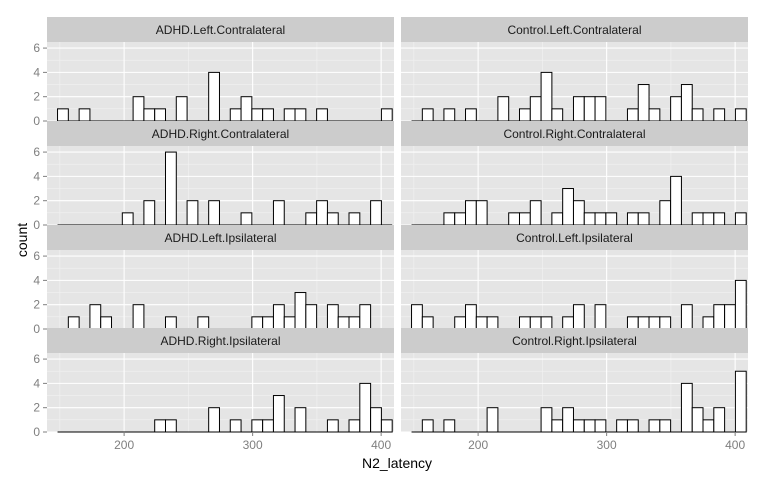  I want to click on x-axis: 200 300 400 200 300 400, so click(429, 442).